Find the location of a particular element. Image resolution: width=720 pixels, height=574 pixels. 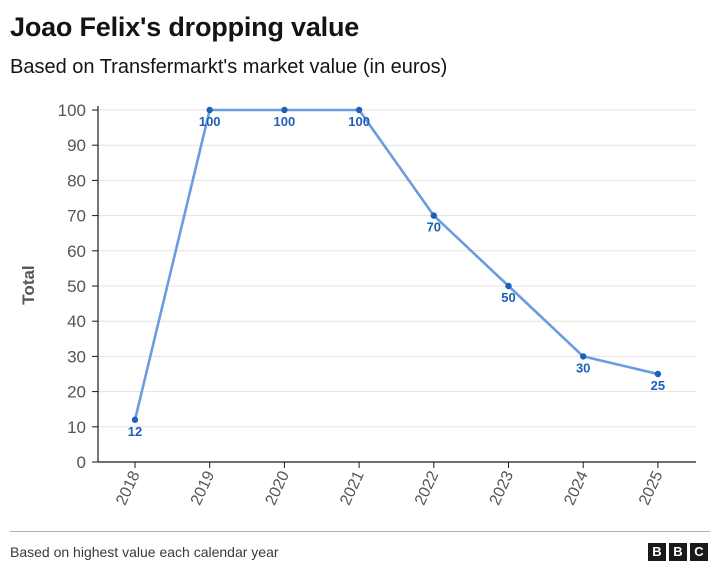

x-tick-label: 2020 is located at coordinates (278, 488).